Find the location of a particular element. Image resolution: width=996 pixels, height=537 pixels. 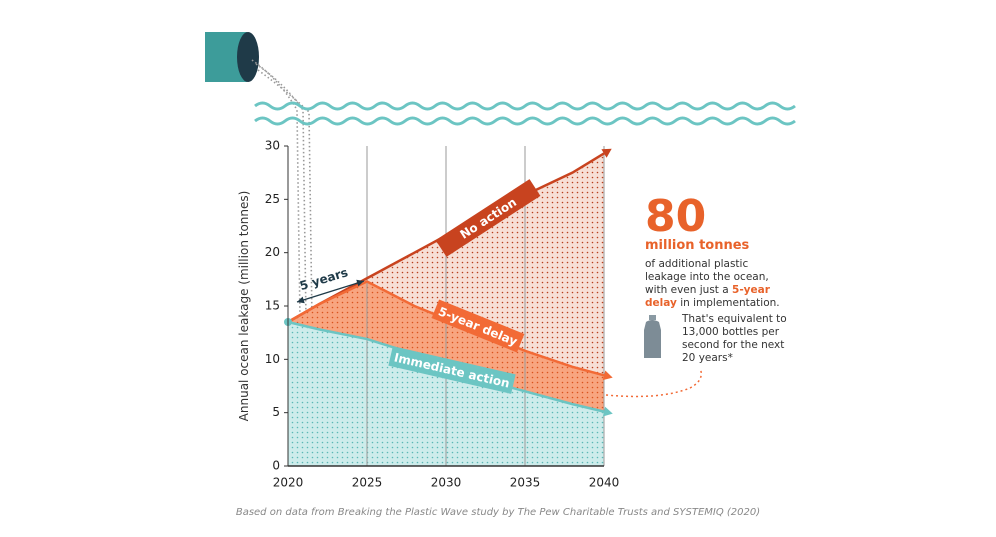

y-tick-label: 15 is located at coordinates (272, 306).